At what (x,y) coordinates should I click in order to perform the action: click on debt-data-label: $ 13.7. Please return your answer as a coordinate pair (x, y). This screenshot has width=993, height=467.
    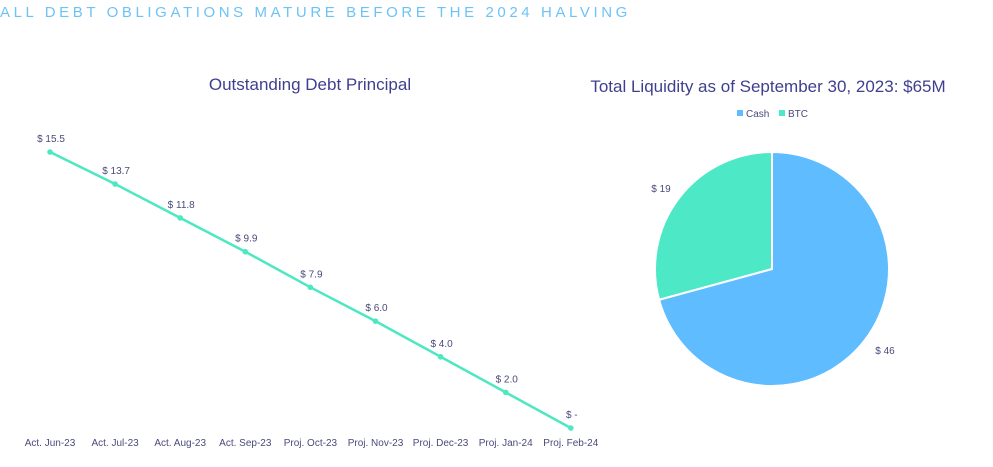
    Looking at the image, I should click on (116, 171).